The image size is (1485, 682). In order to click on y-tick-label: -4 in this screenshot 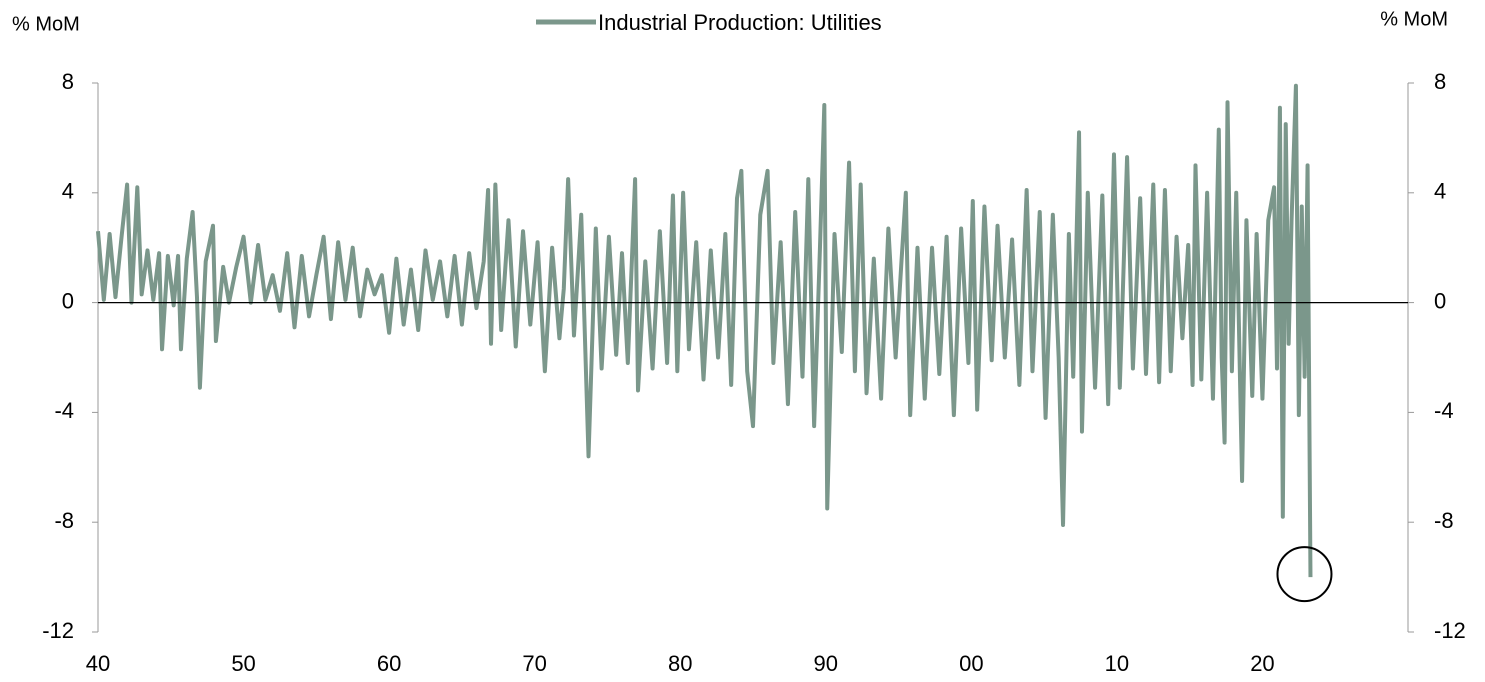, I will do `click(64, 410)`.